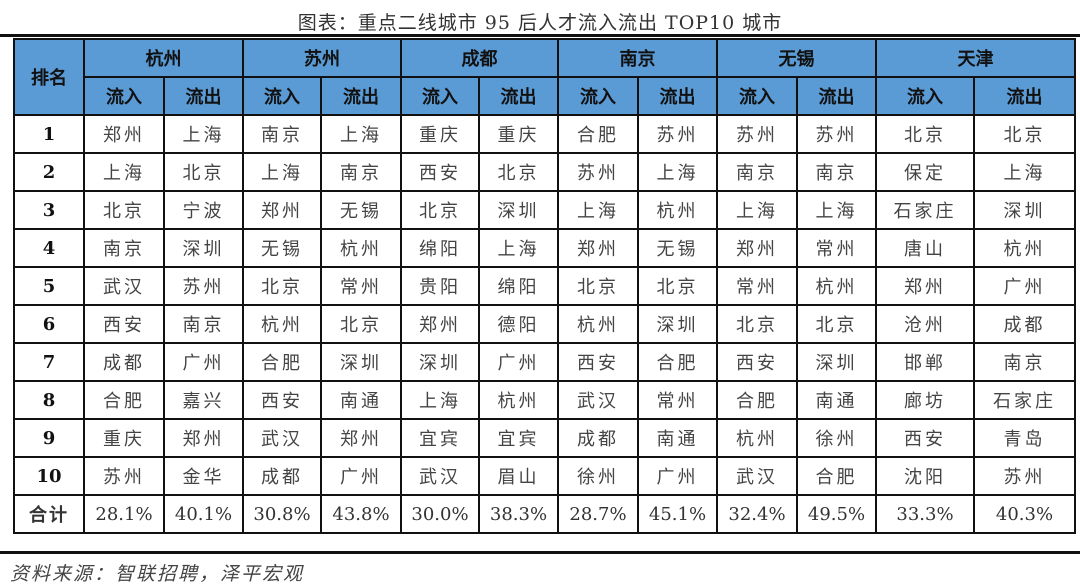 This screenshot has width=1080, height=586. Describe the element at coordinates (925, 324) in the screenshot. I see `city-cell: 沧州` at that location.